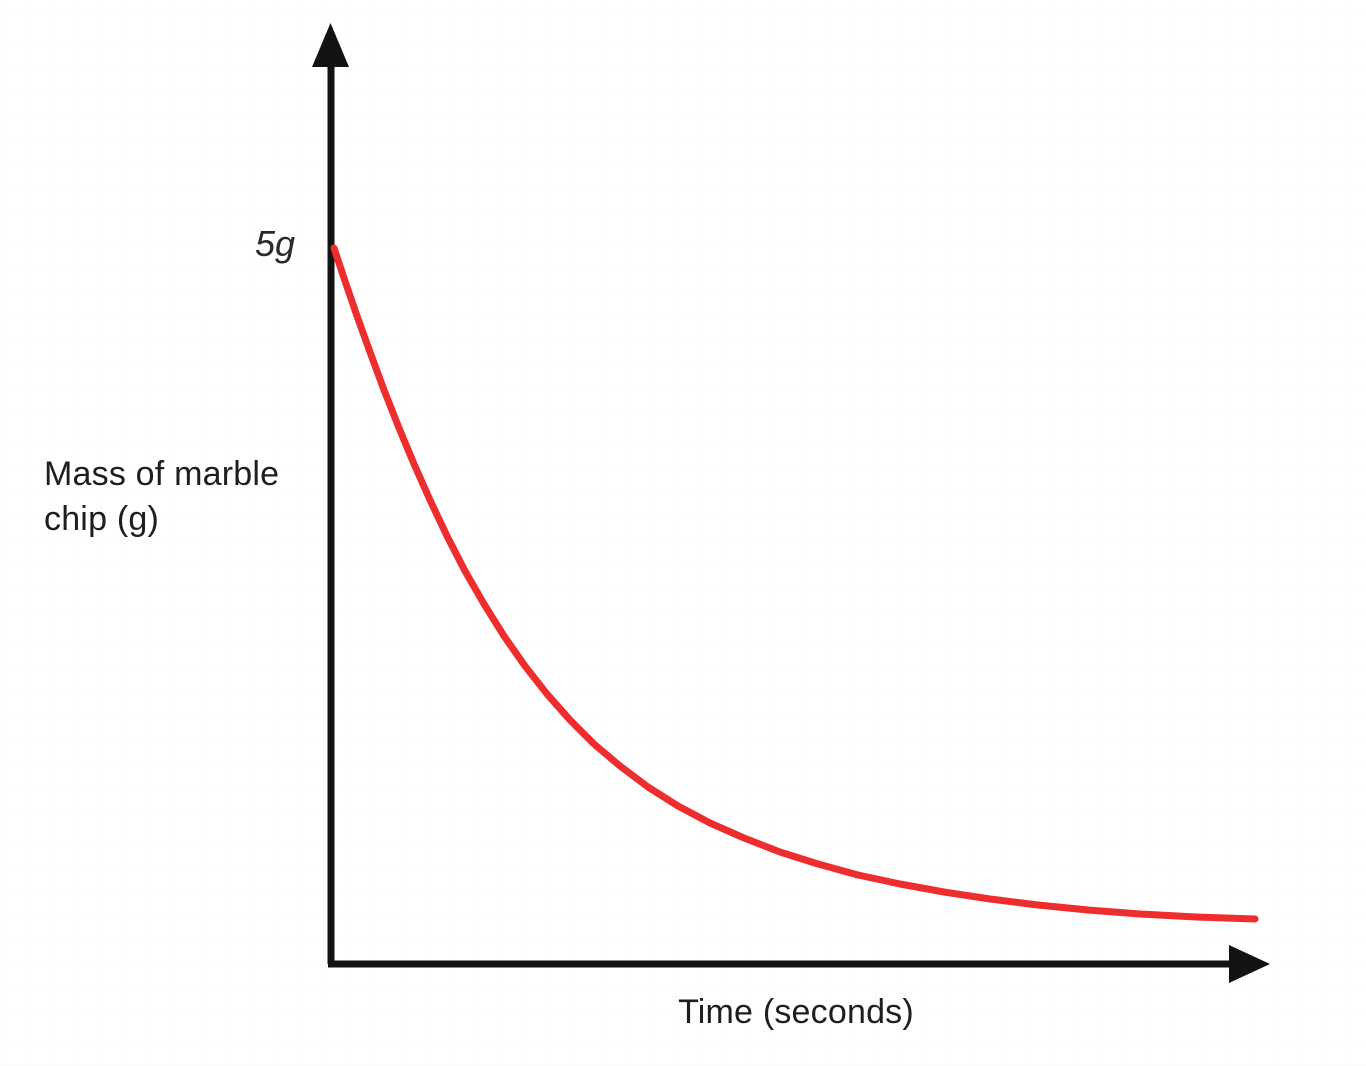 Image resolution: width=1366 pixels, height=1066 pixels. I want to click on x-axis-title: Time (seconds), so click(796, 1012).